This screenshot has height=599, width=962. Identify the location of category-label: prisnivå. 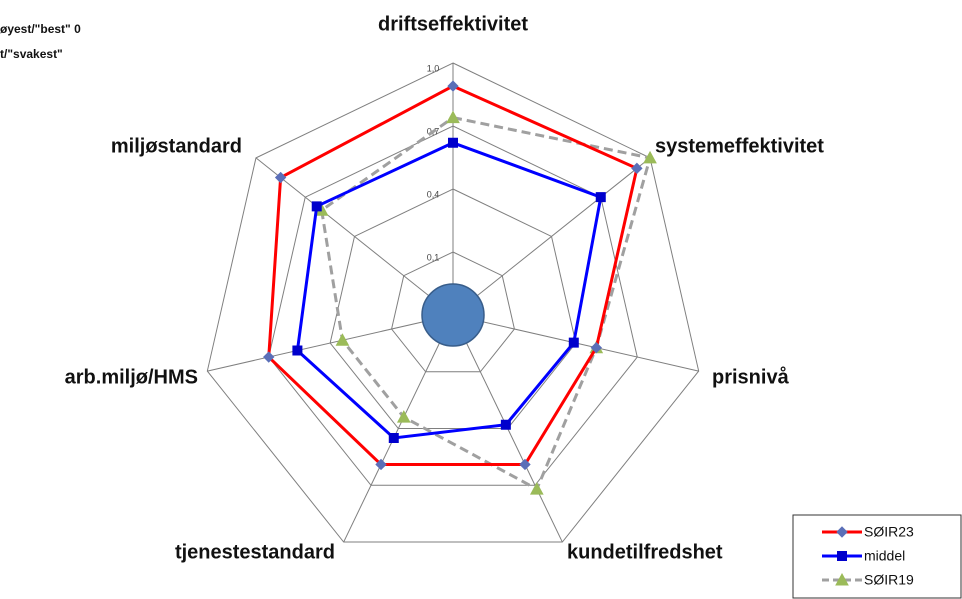
(751, 376).